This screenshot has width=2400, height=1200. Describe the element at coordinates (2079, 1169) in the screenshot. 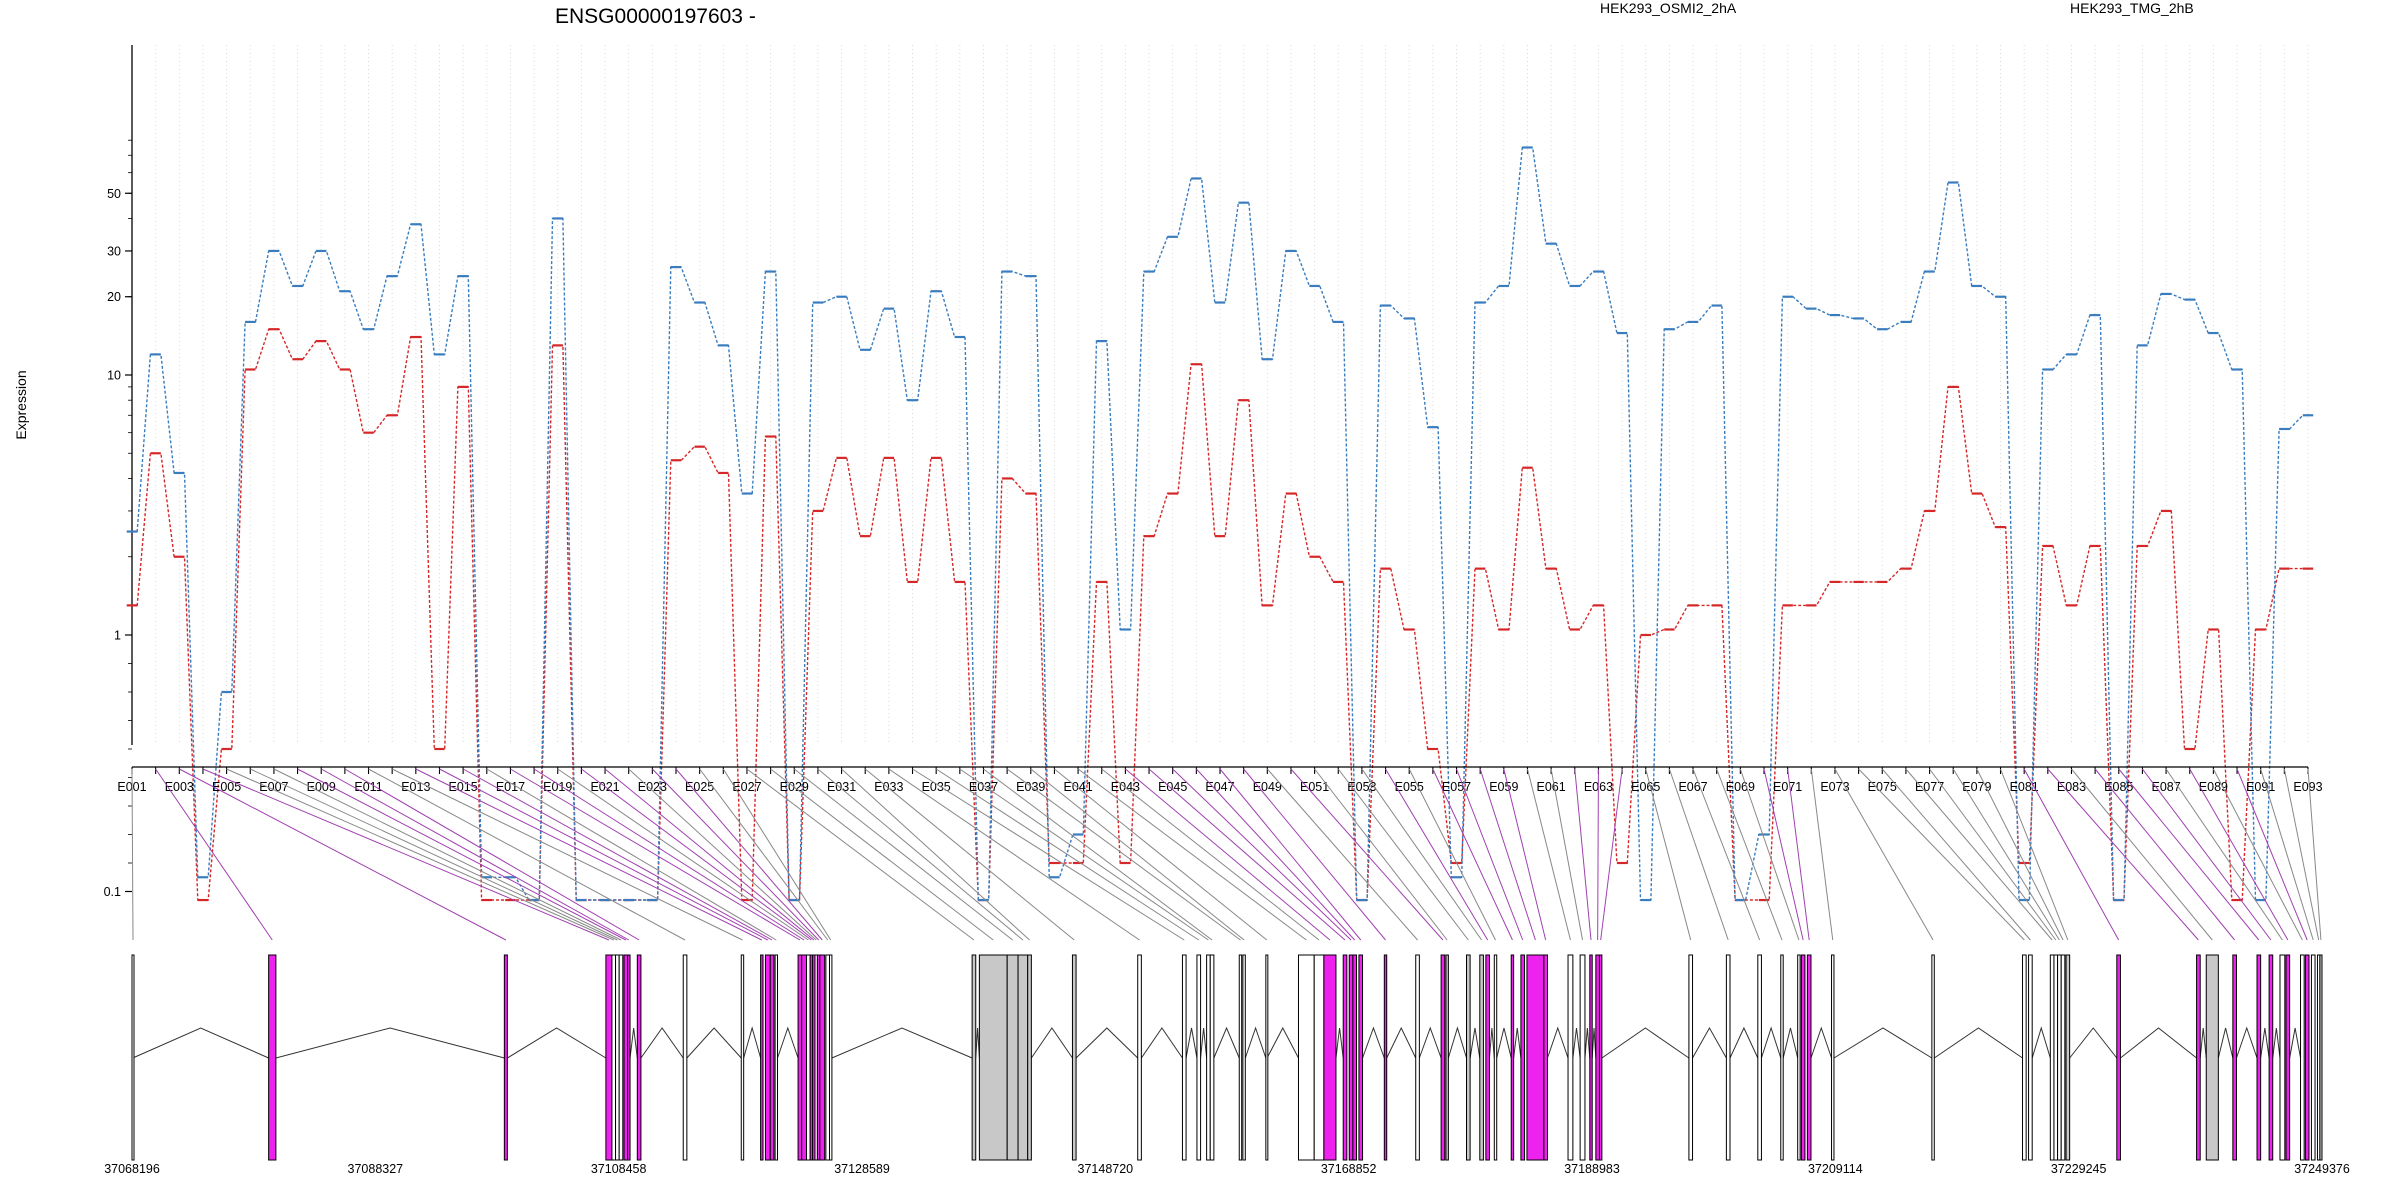

I see `genomic-tick-label: 37229245` at that location.